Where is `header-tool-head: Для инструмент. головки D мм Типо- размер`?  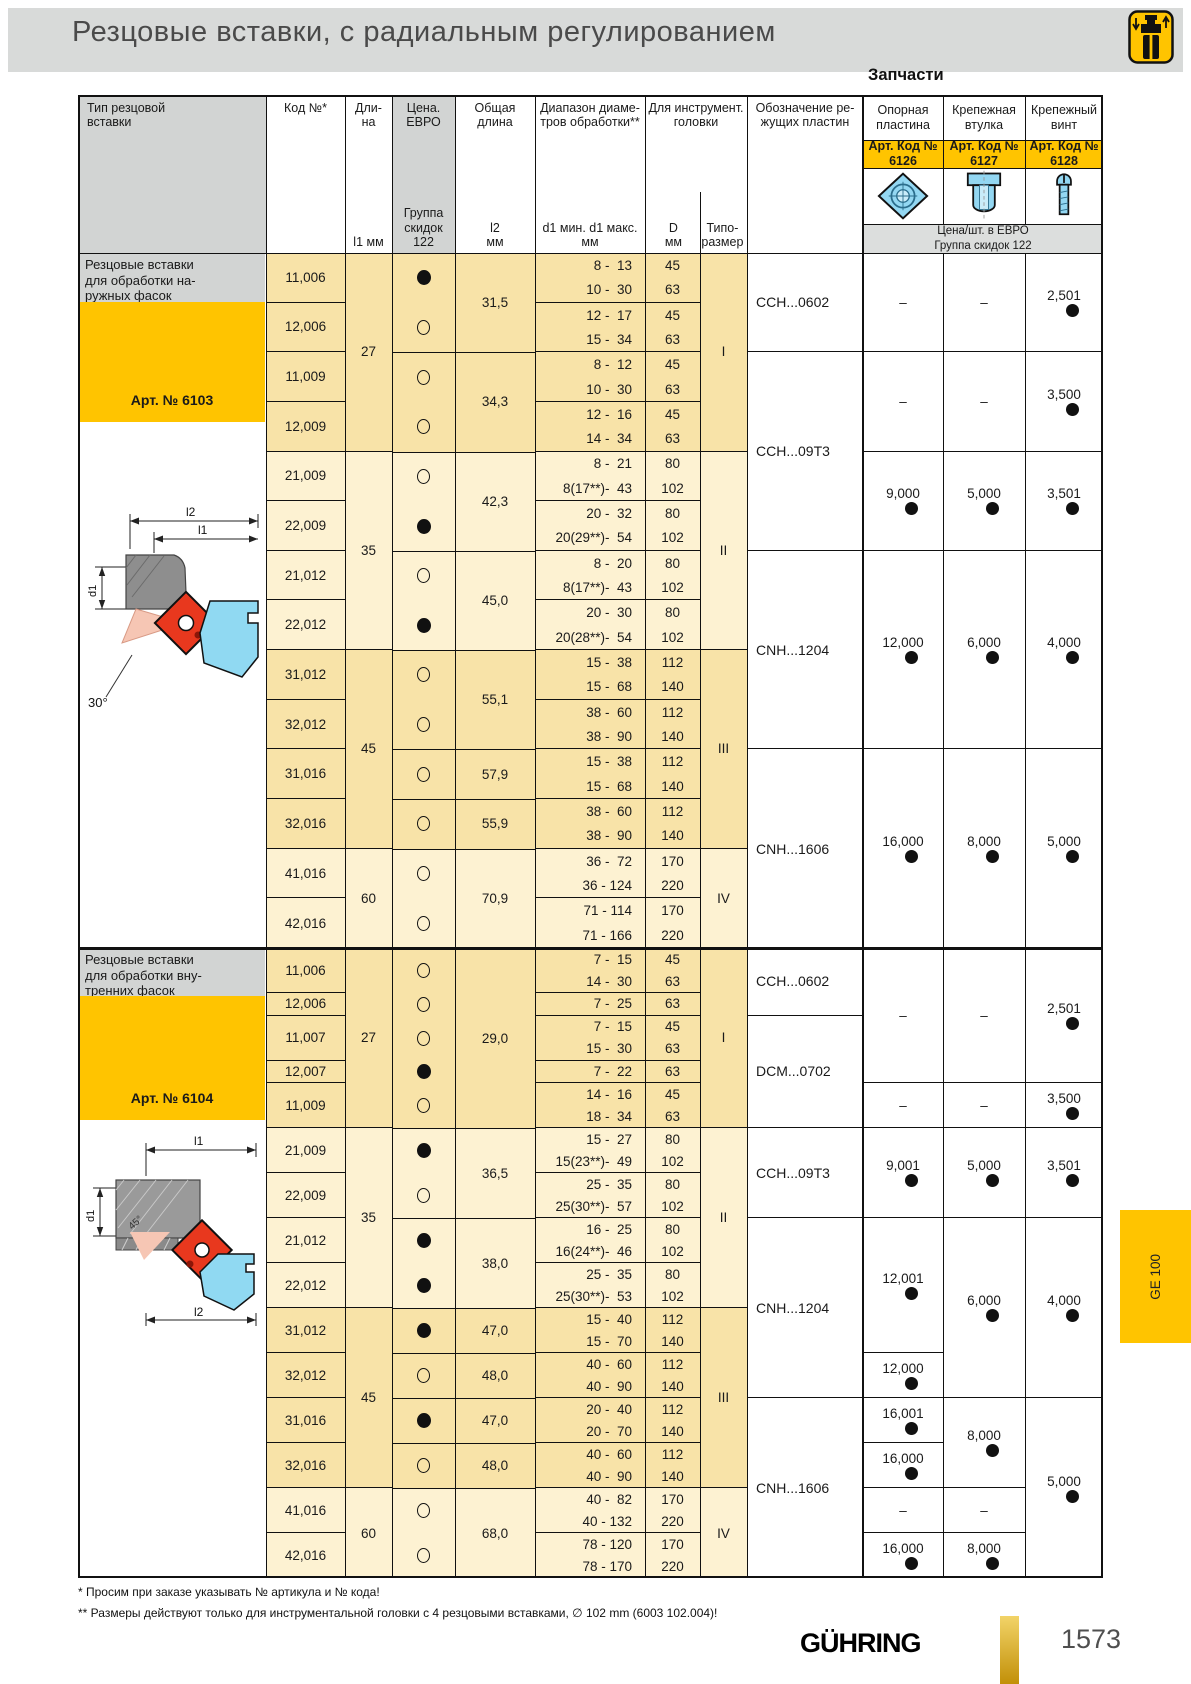
header-tool-head: Для инструмент. головки D мм Типо- размер is located at coordinates (696, 175).